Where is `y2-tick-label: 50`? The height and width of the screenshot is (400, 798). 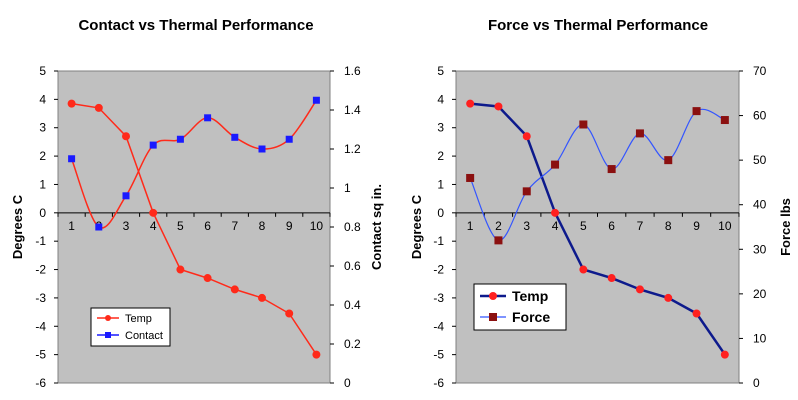 y2-tick-label: 50 is located at coordinates (760, 160).